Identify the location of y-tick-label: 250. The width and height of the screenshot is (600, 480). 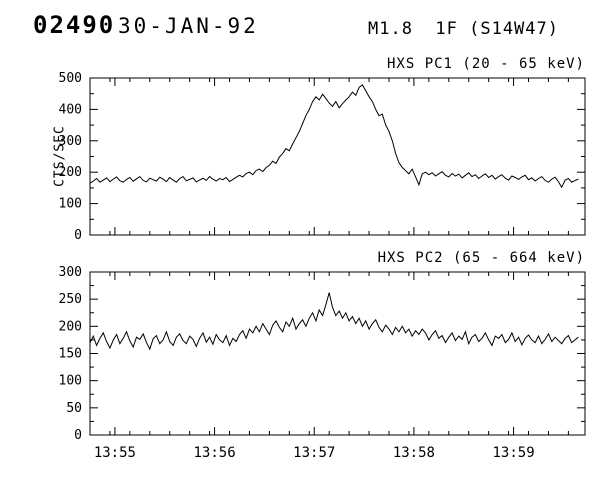
(70, 299).